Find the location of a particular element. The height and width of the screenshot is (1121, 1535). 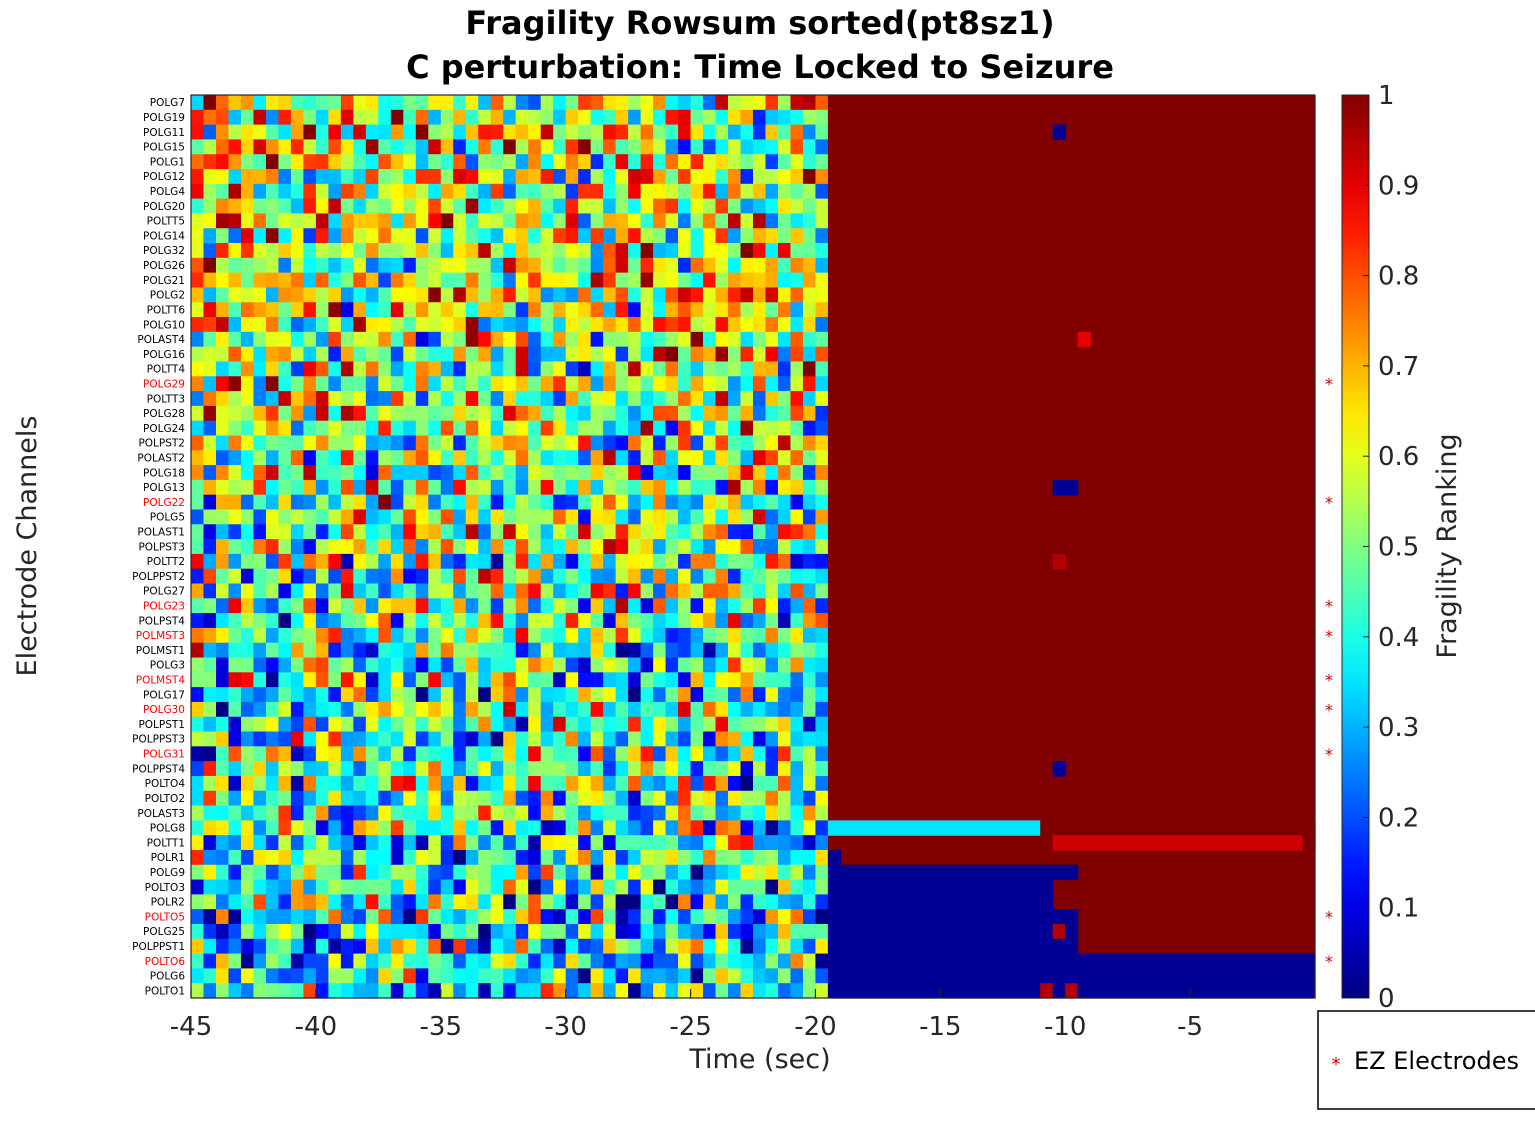

colorbar-tick-label: 0.9 is located at coordinates (1398, 186).